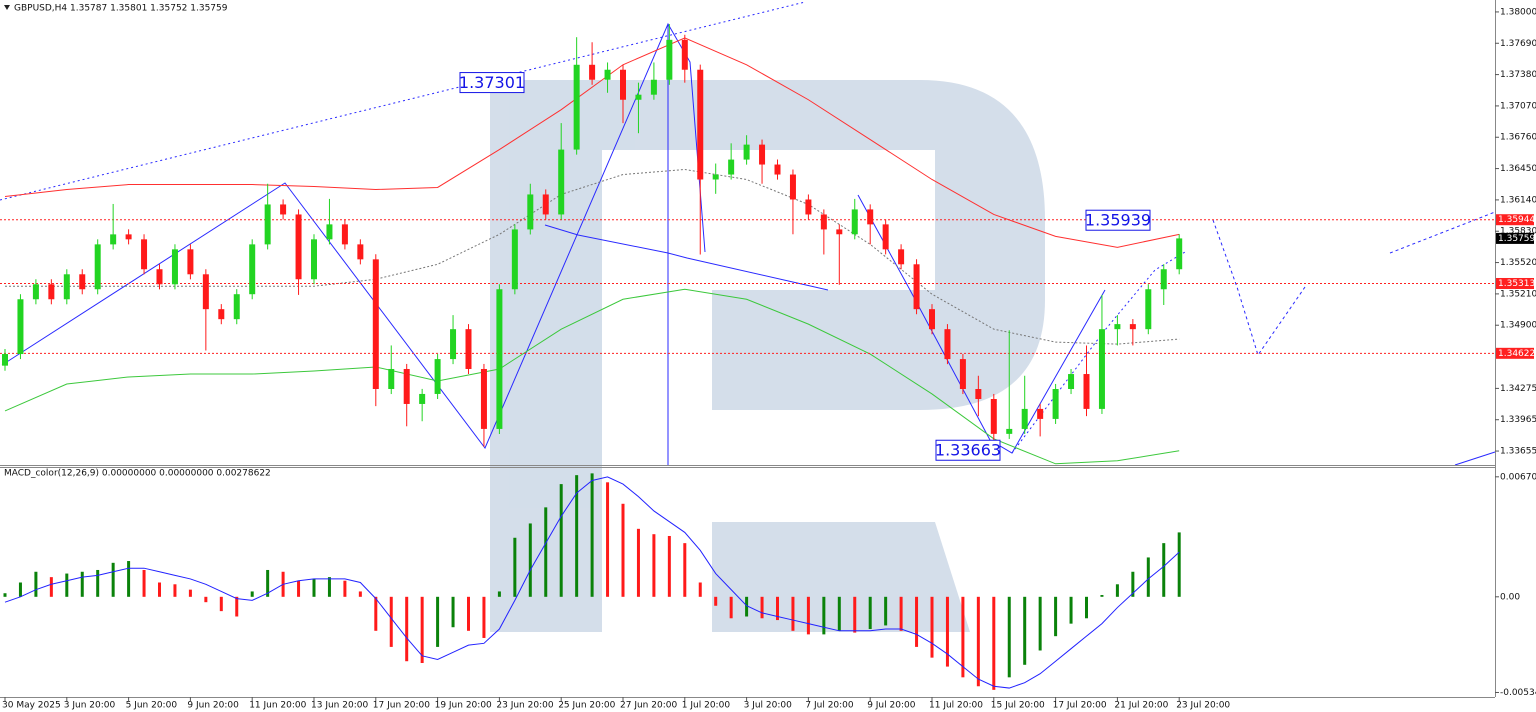  Describe the element at coordinates (1518, 75) in the screenshot. I see `y-tick-label: 1.37380` at that location.